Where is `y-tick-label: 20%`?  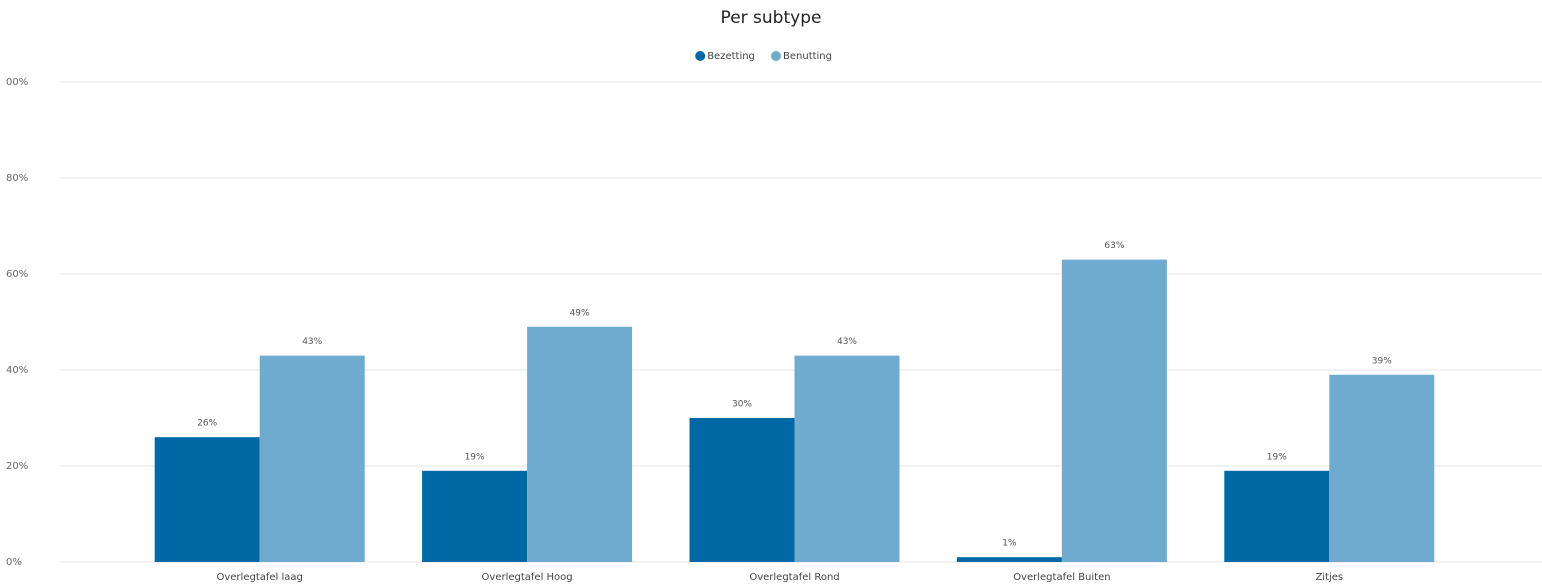
y-tick-label: 20% is located at coordinates (17, 466).